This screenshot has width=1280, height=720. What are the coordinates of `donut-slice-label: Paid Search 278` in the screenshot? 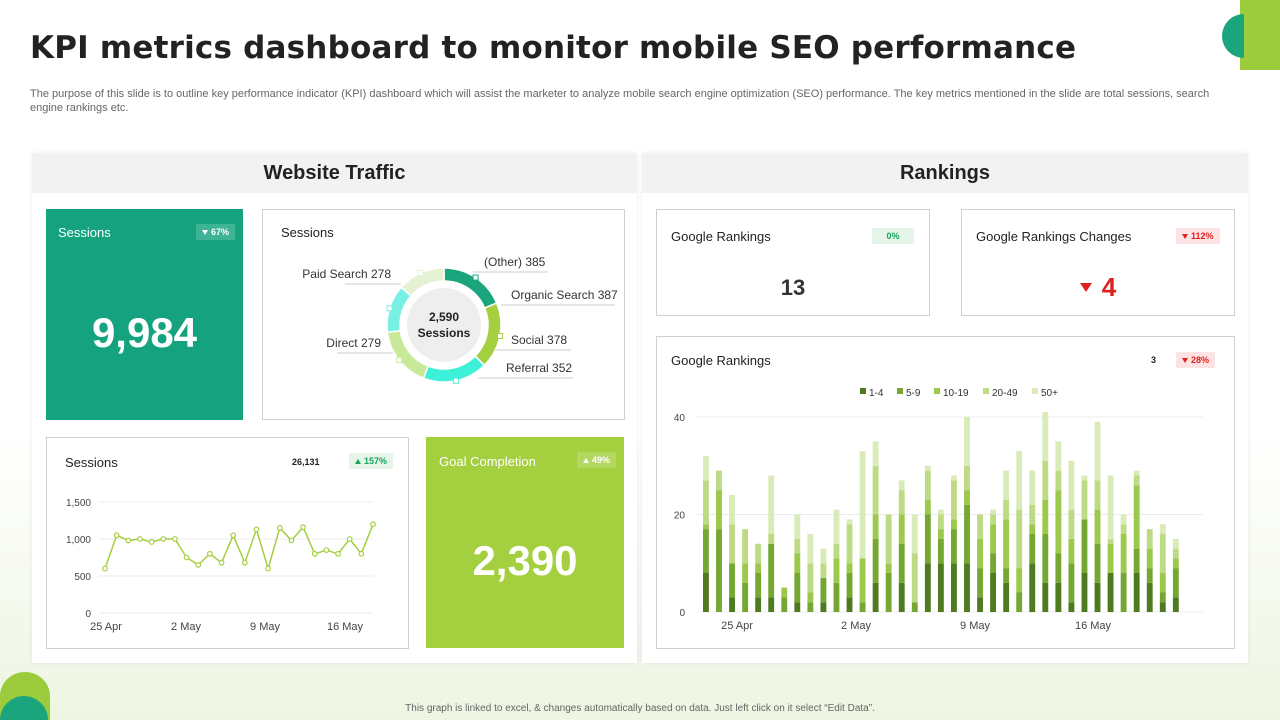 It's located at (346, 274).